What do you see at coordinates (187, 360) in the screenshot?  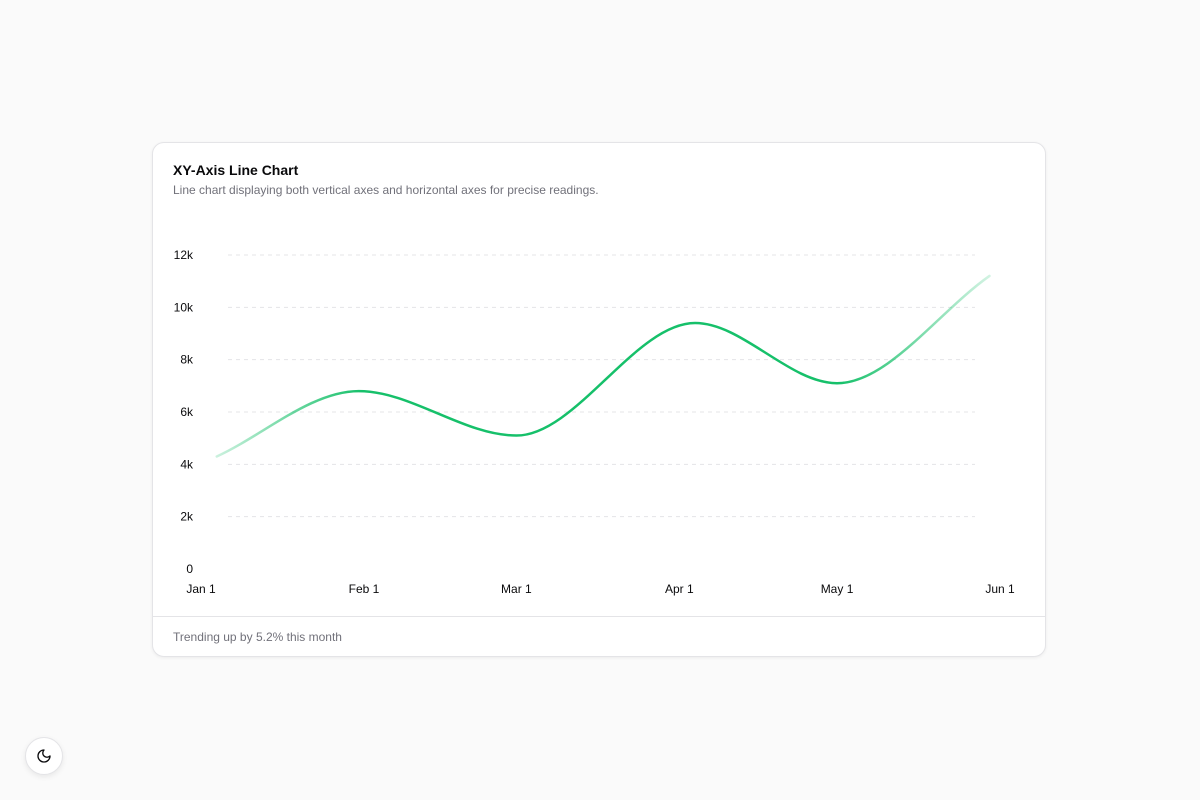 I see `y-tick-label: 8k` at bounding box center [187, 360].